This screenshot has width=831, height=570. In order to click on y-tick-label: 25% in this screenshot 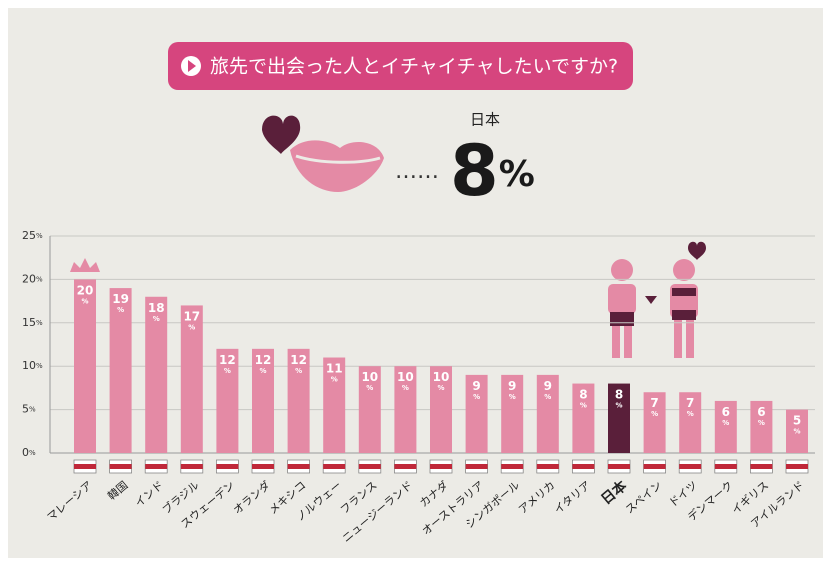, I will do `click(32, 235)`.